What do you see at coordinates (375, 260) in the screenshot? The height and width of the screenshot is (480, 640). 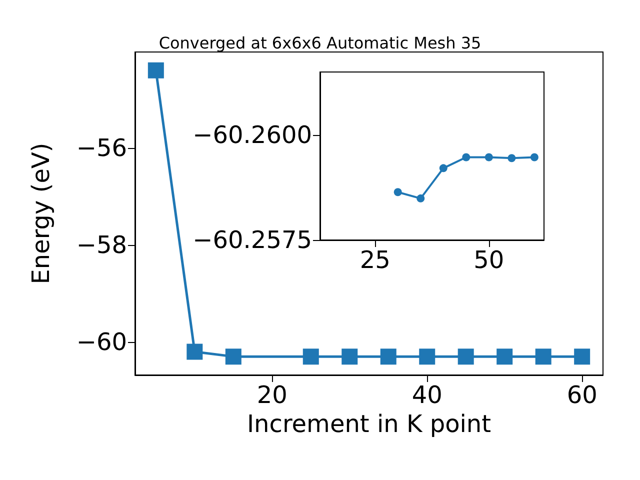 I see `x-tick-label: 25` at bounding box center [375, 260].